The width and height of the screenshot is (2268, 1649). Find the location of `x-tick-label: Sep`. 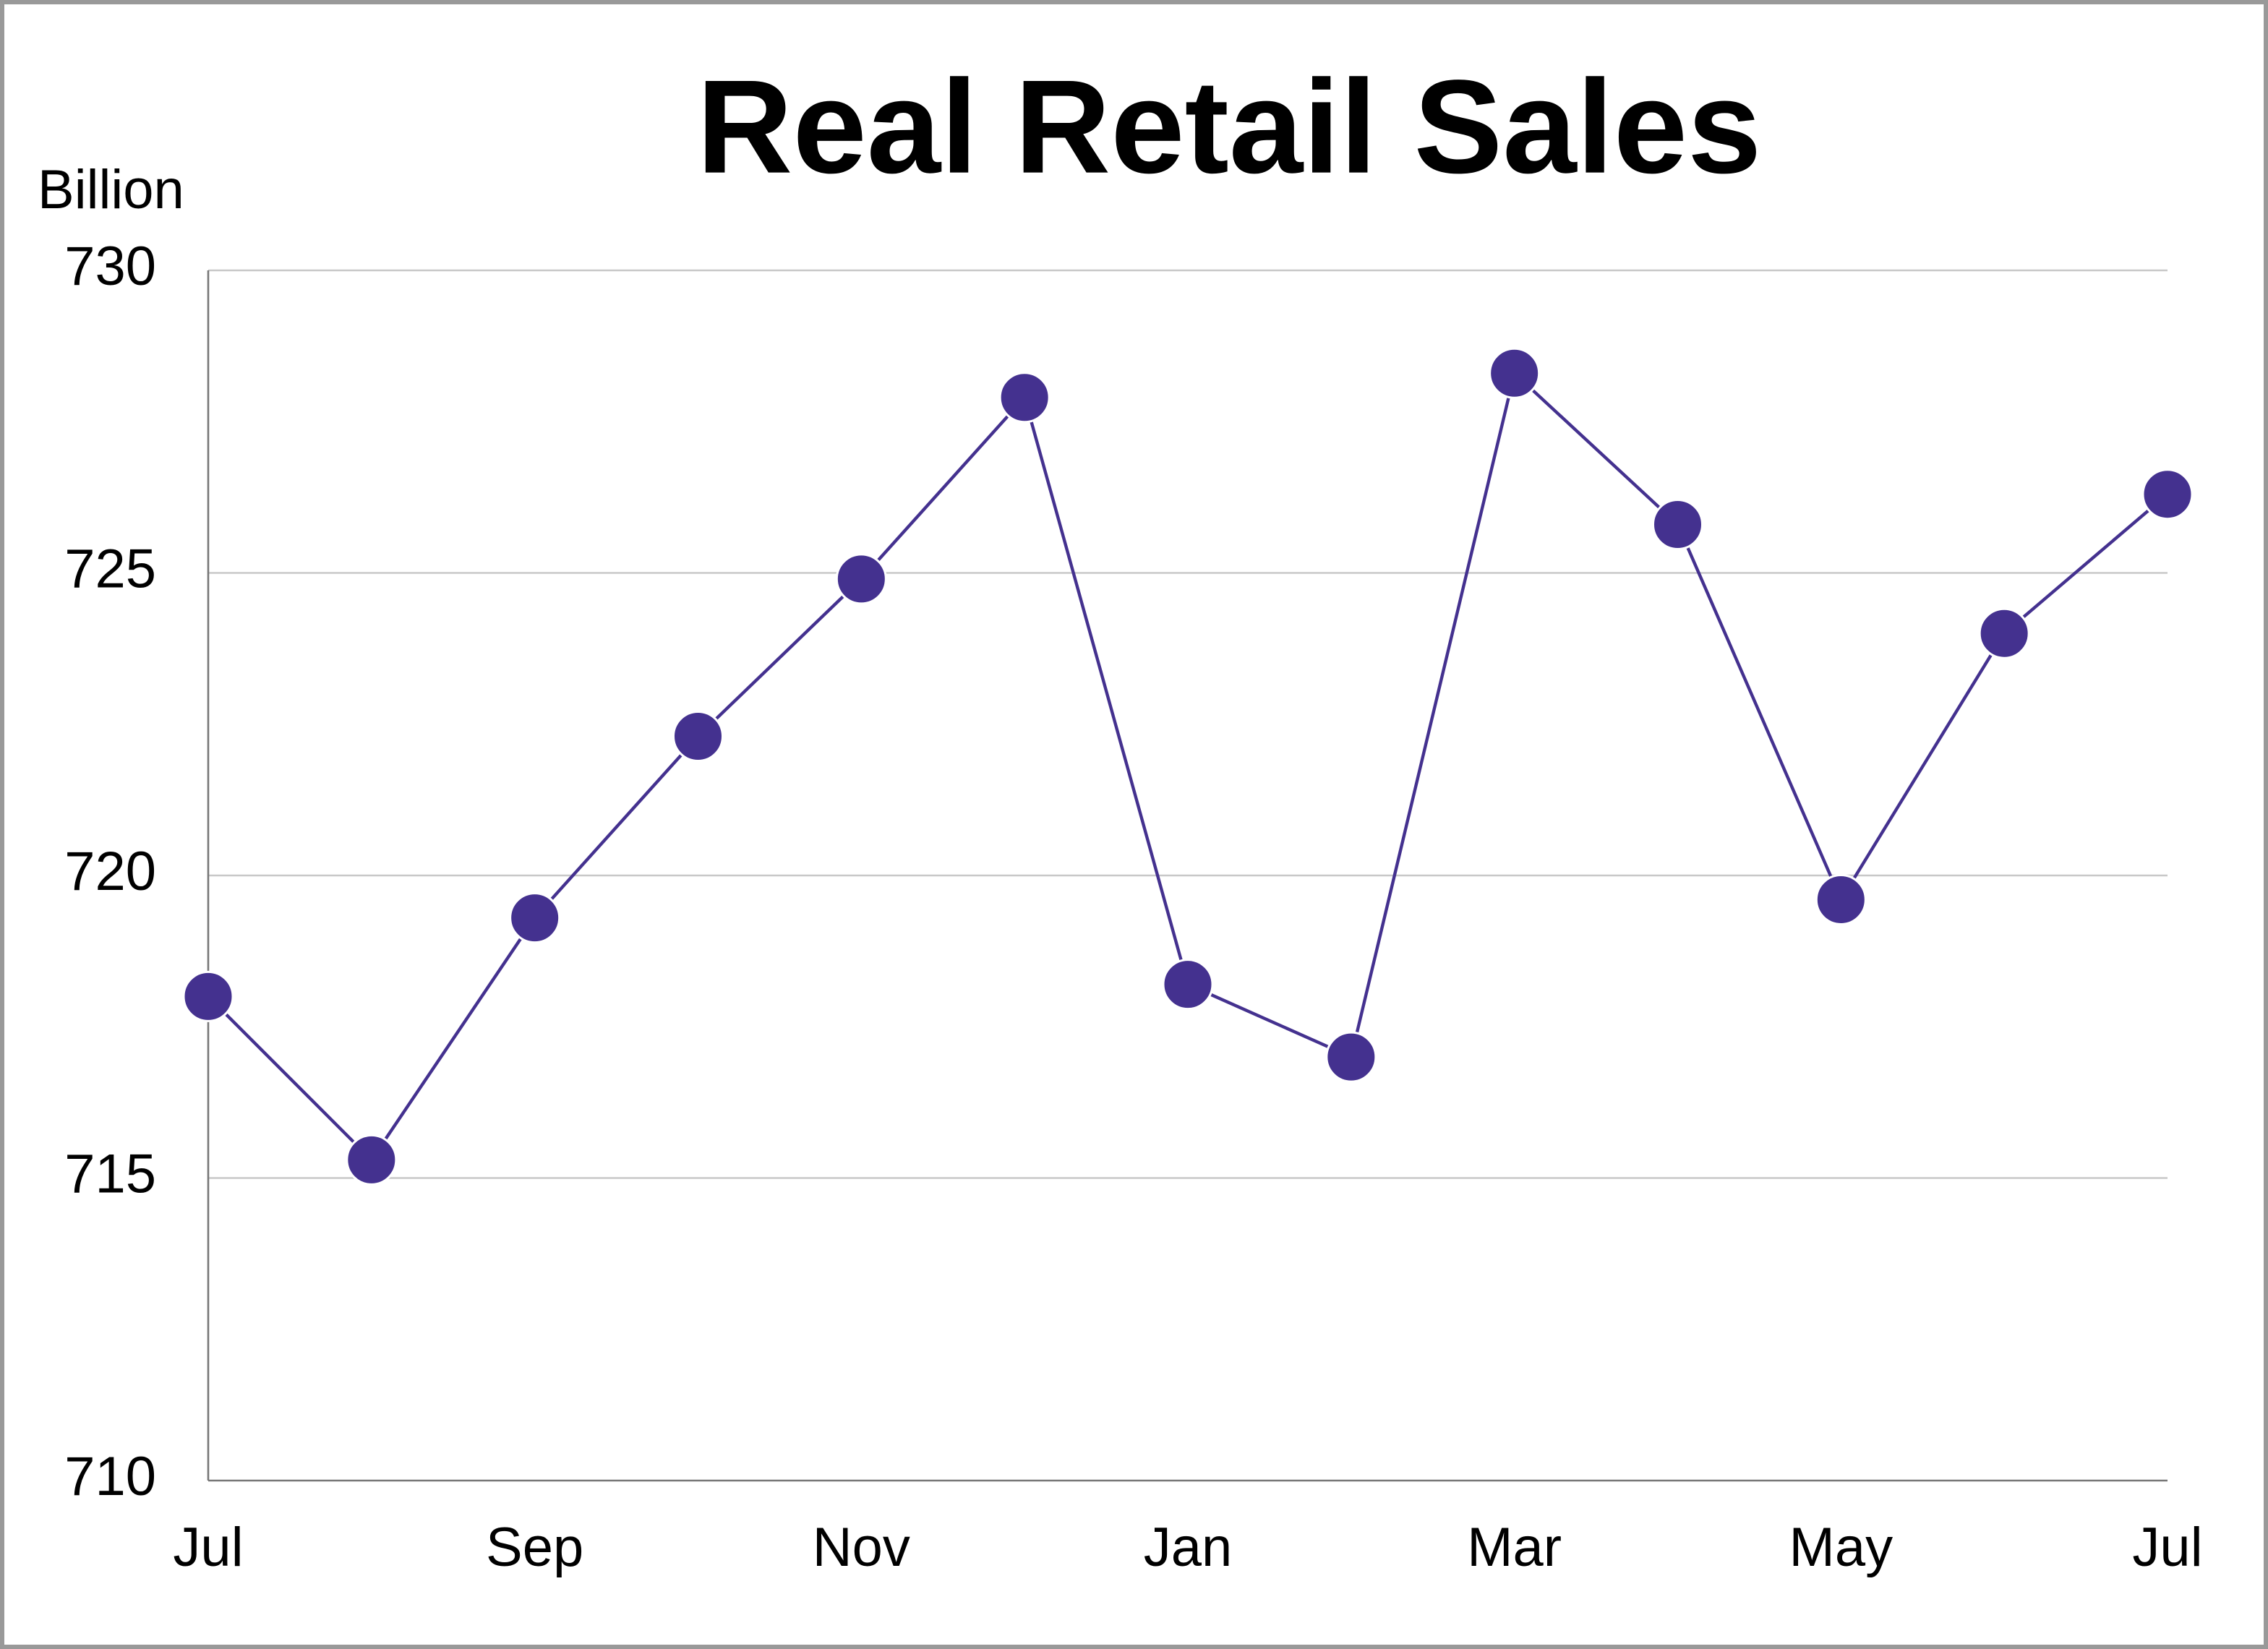

x-tick-label: Sep is located at coordinates (534, 1547).